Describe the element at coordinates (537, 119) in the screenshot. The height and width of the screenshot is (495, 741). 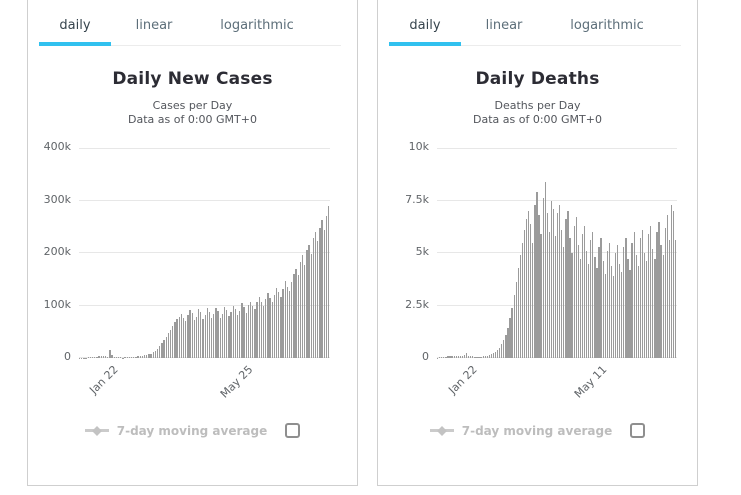
I see `chart-subtitle-line2: Data as of 0:00 GMT+0` at that location.